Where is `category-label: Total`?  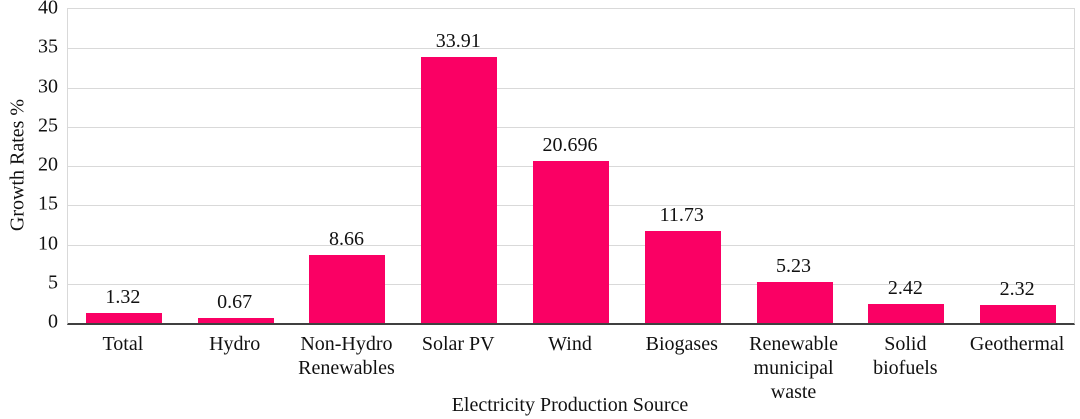
category-label: Total is located at coordinates (123, 344).